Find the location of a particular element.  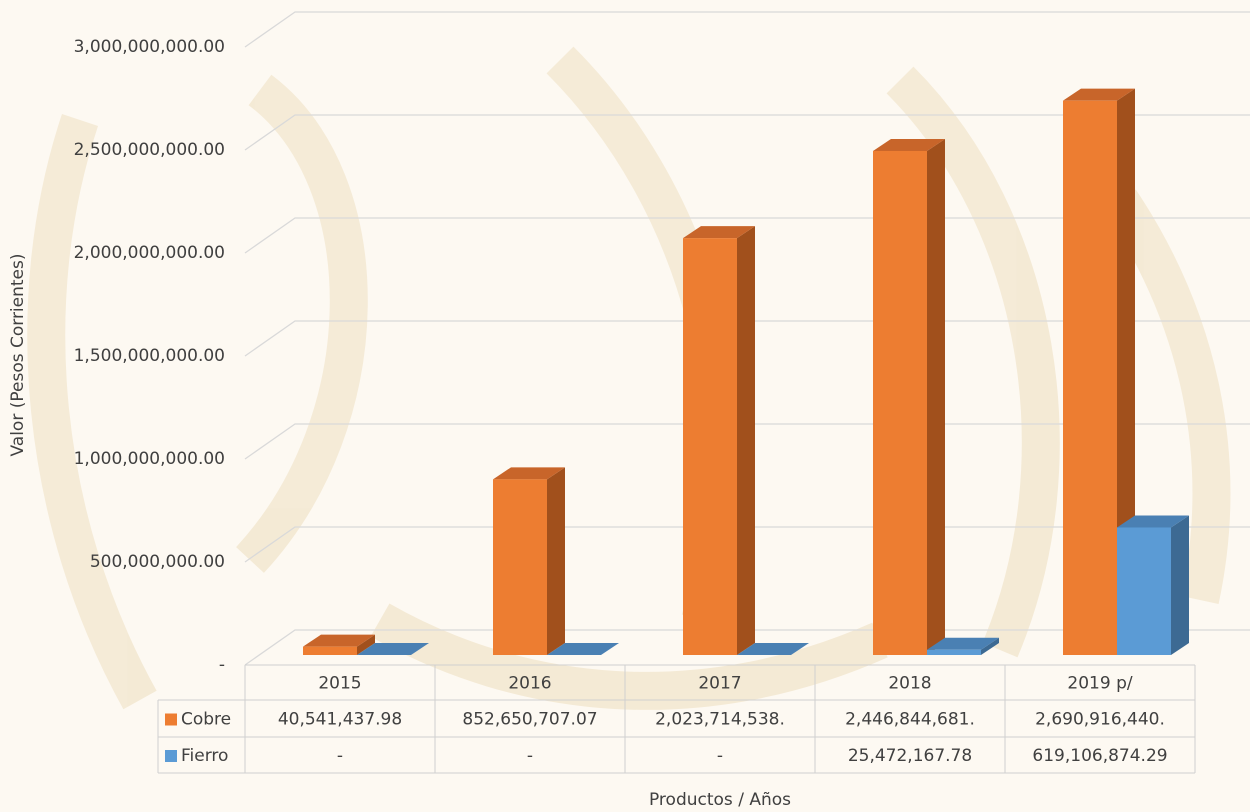

legend-label: Fierro is located at coordinates (204, 756).